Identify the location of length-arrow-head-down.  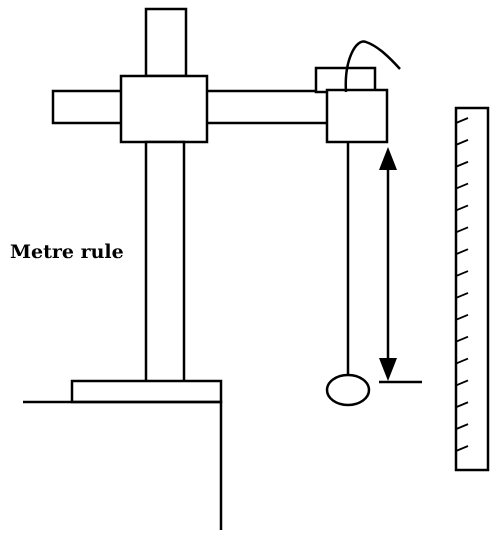
(388, 369).